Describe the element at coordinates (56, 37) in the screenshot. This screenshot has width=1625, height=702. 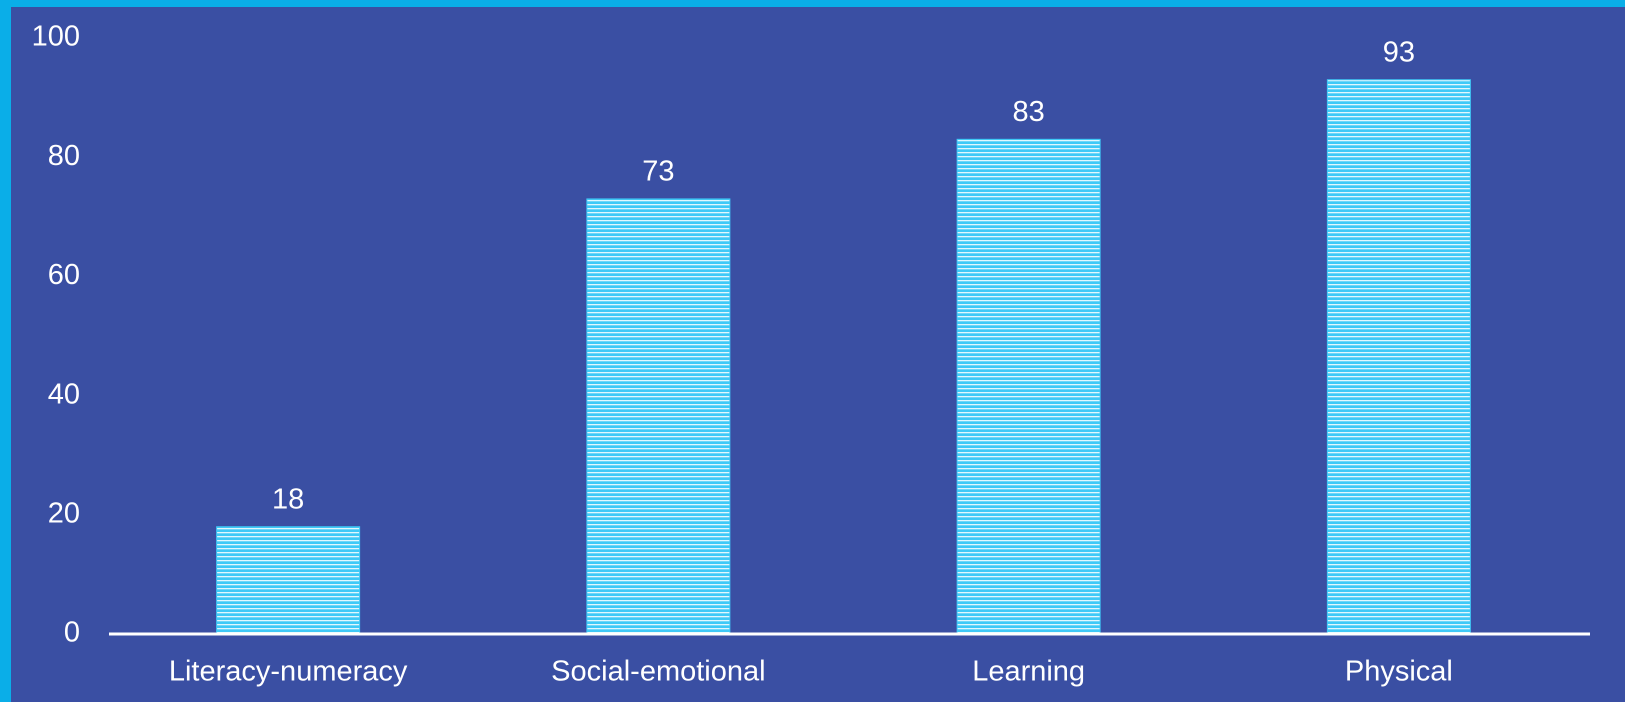
I see `y-tick-label: 100` at that location.